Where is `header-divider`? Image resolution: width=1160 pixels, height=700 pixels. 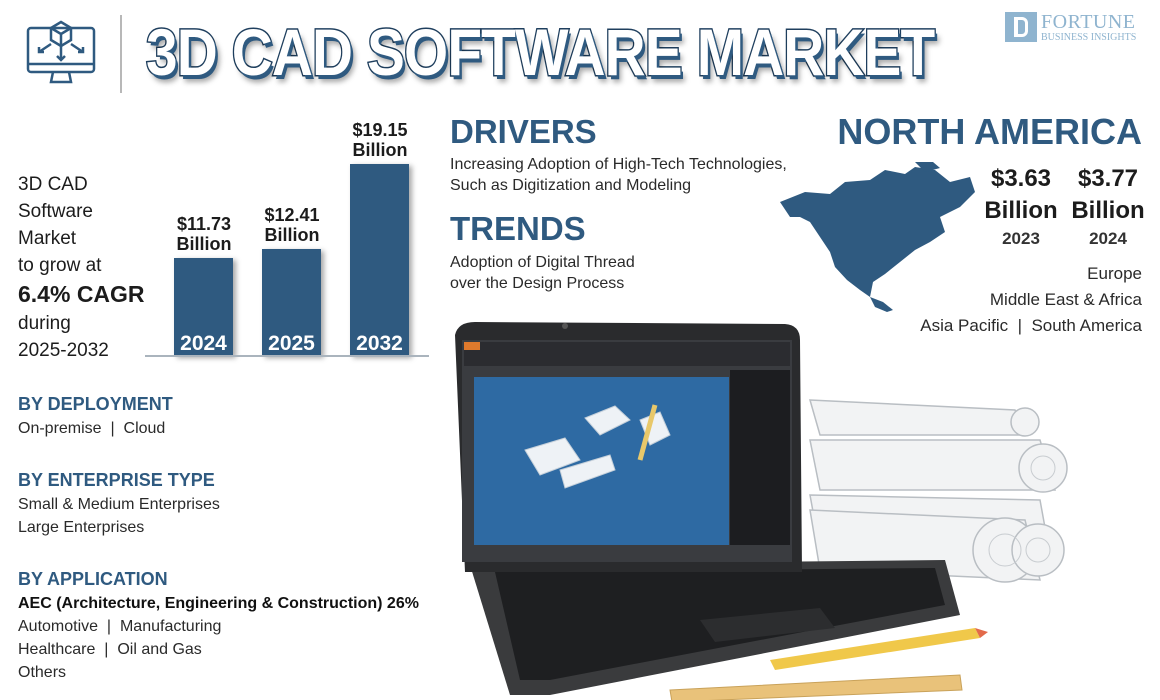
header-divider is located at coordinates (121, 54).